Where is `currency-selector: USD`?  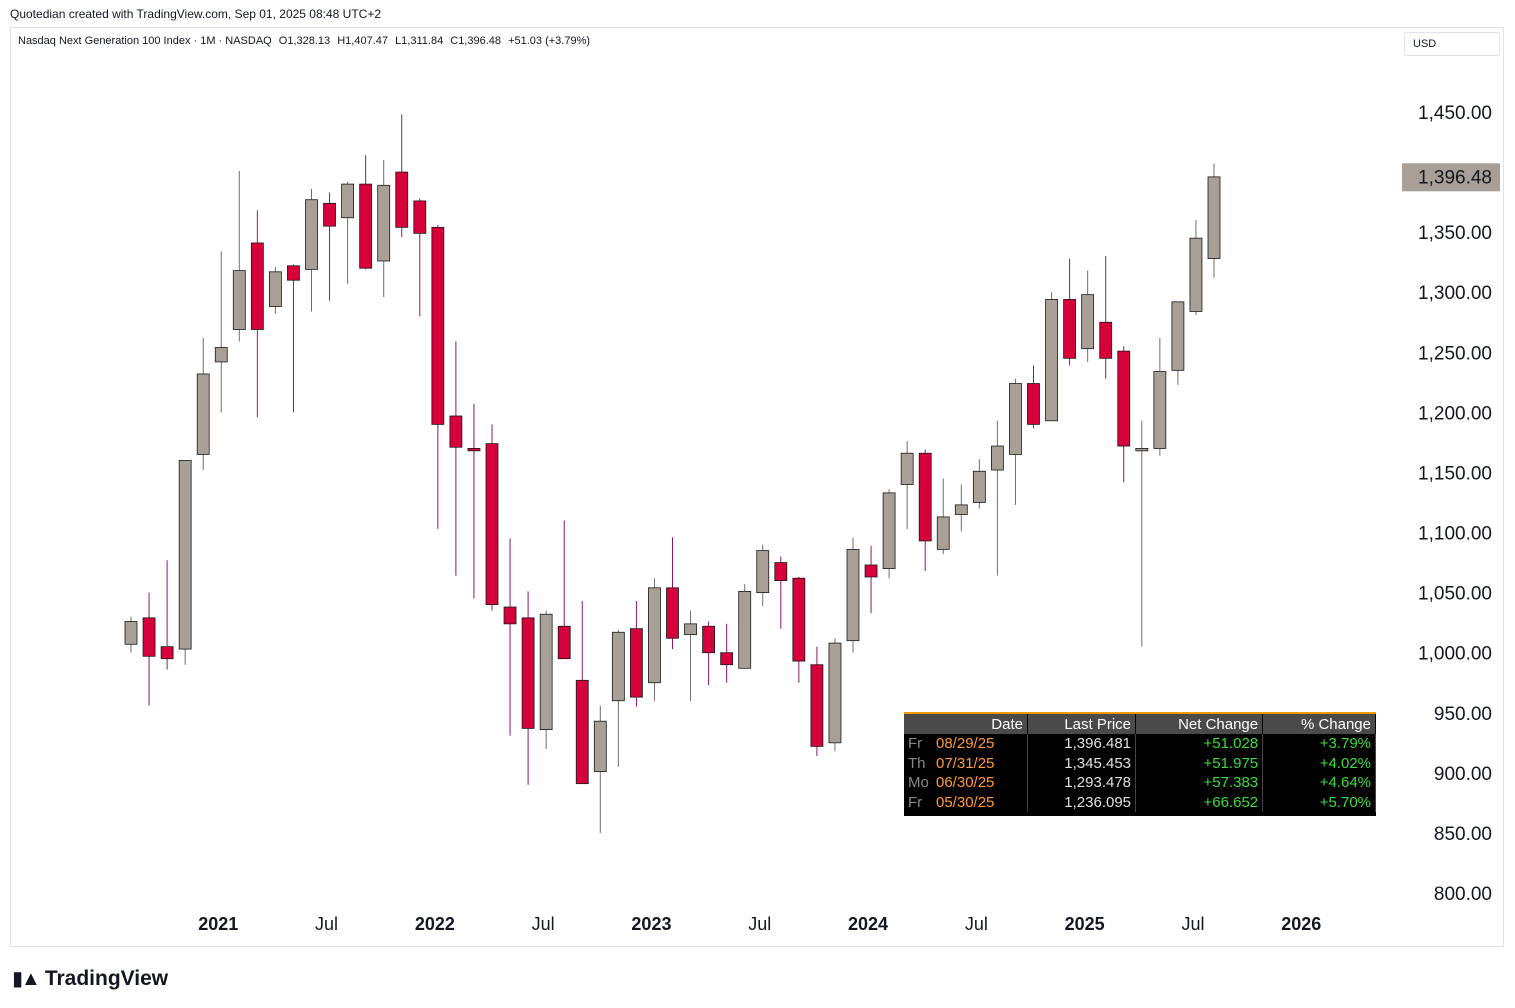 currency-selector: USD is located at coordinates (1452, 44).